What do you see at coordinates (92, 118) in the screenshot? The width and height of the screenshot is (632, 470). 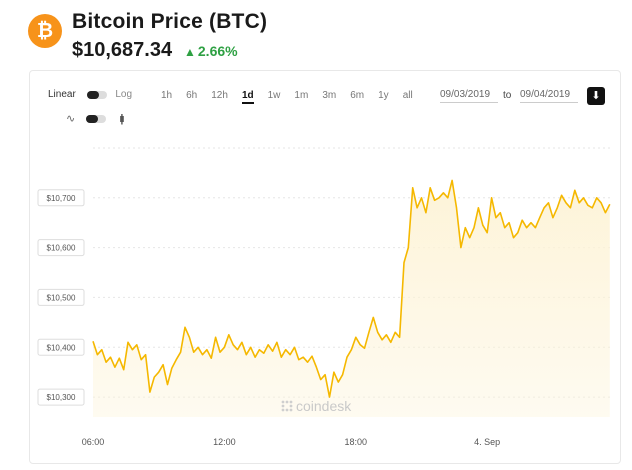 I see `chart-type-toggle-knob` at bounding box center [92, 118].